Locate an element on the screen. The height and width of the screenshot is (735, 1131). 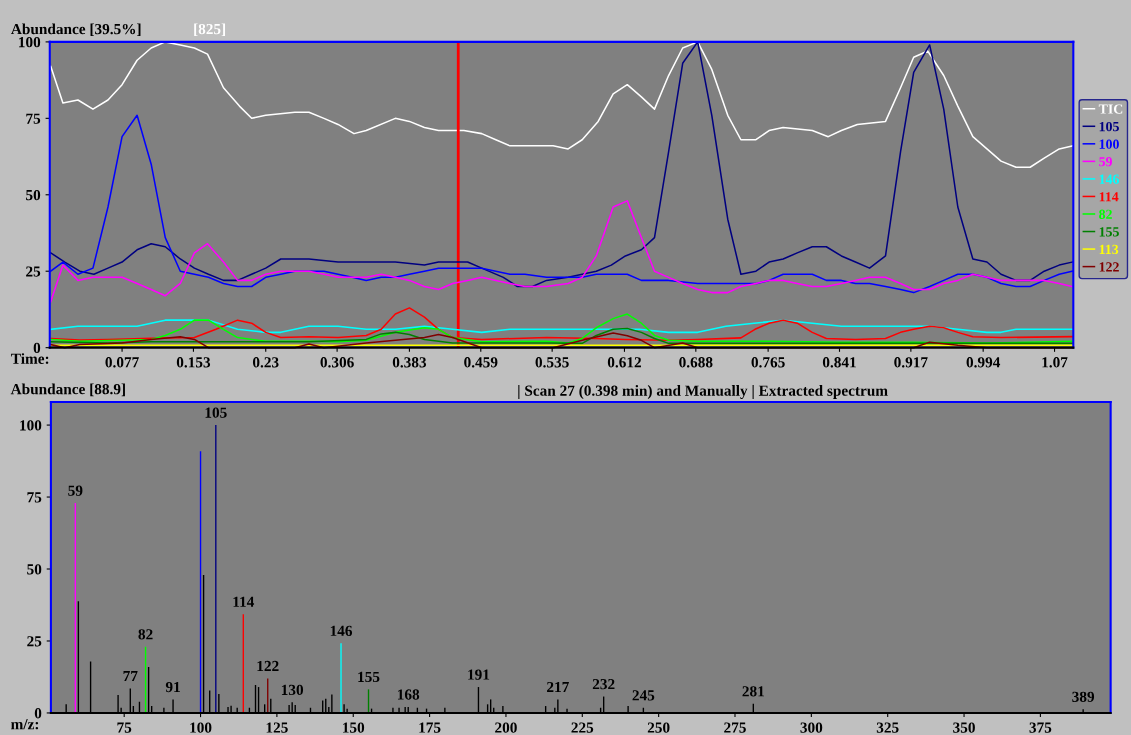
annotation: 191 is located at coordinates (479, 674).